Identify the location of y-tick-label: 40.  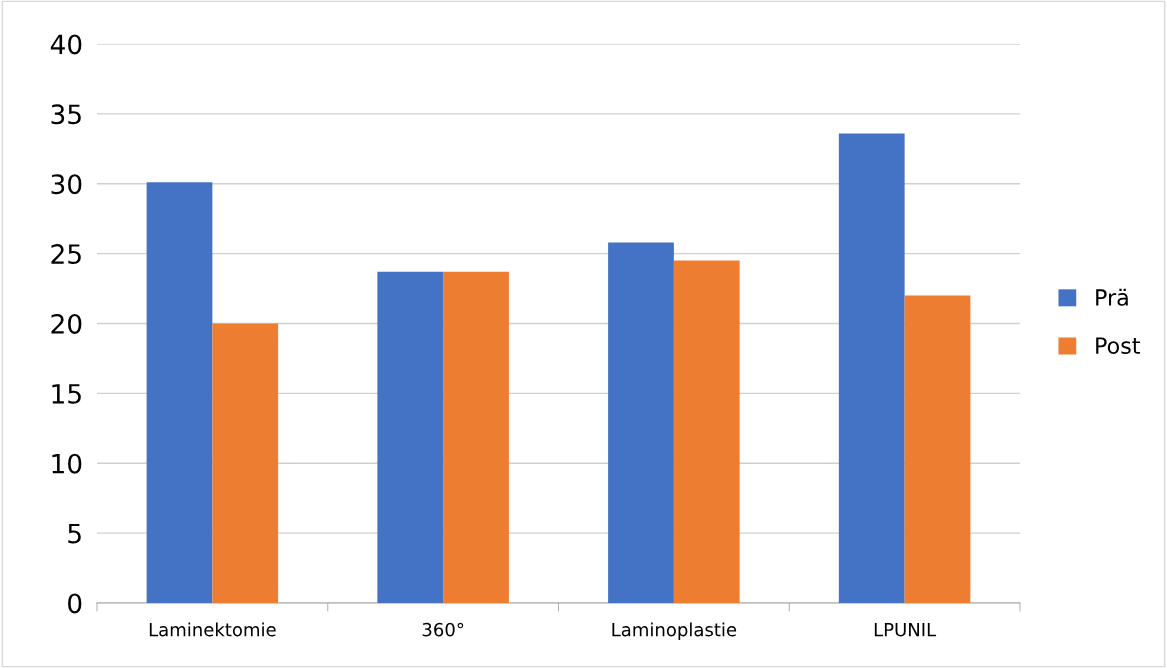
(66, 44).